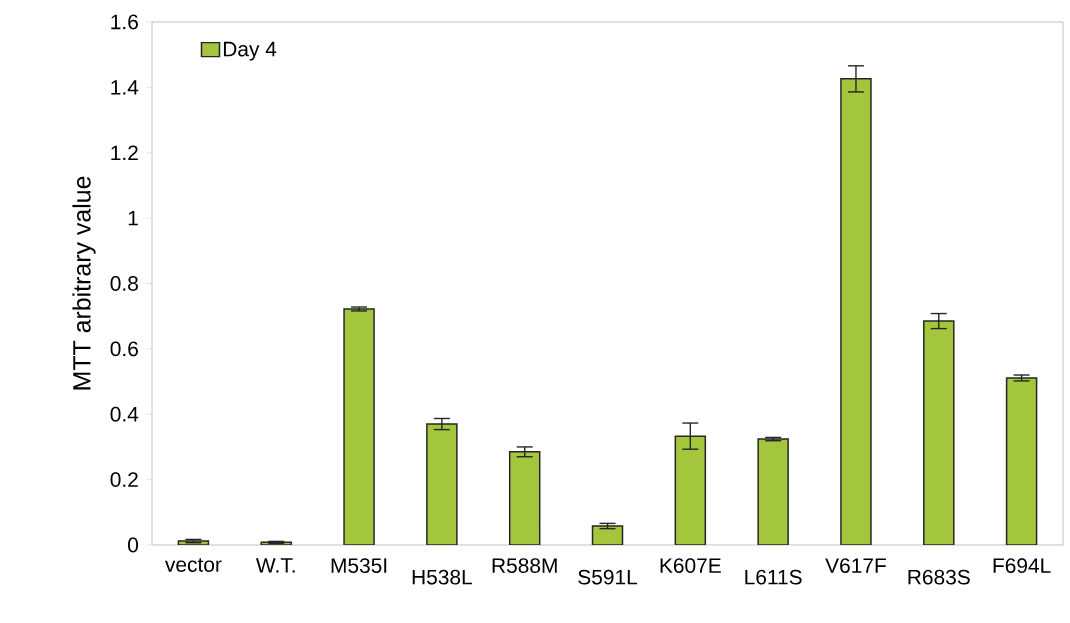 The image size is (1070, 623). Describe the element at coordinates (359, 565) in the screenshot. I see `x-tick-label: M535I` at that location.